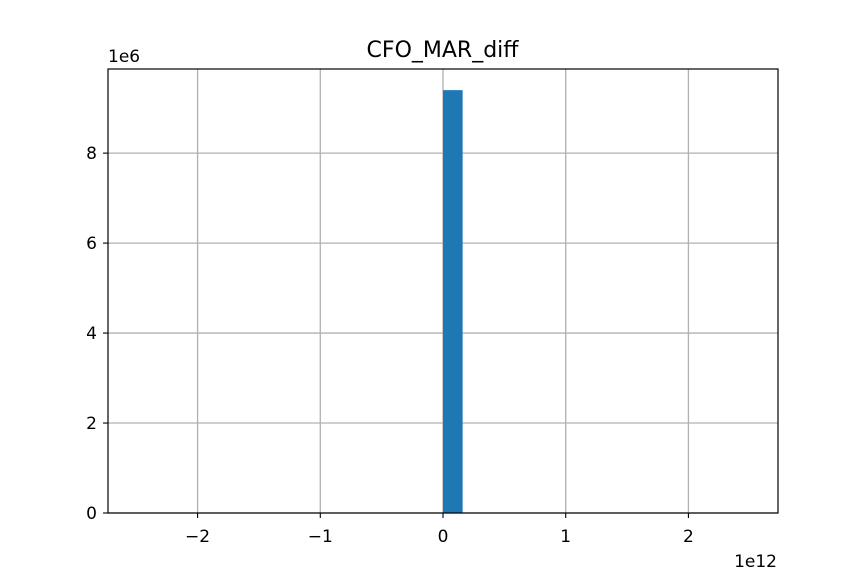  I want to click on histogram-bars, so click(453, 302).